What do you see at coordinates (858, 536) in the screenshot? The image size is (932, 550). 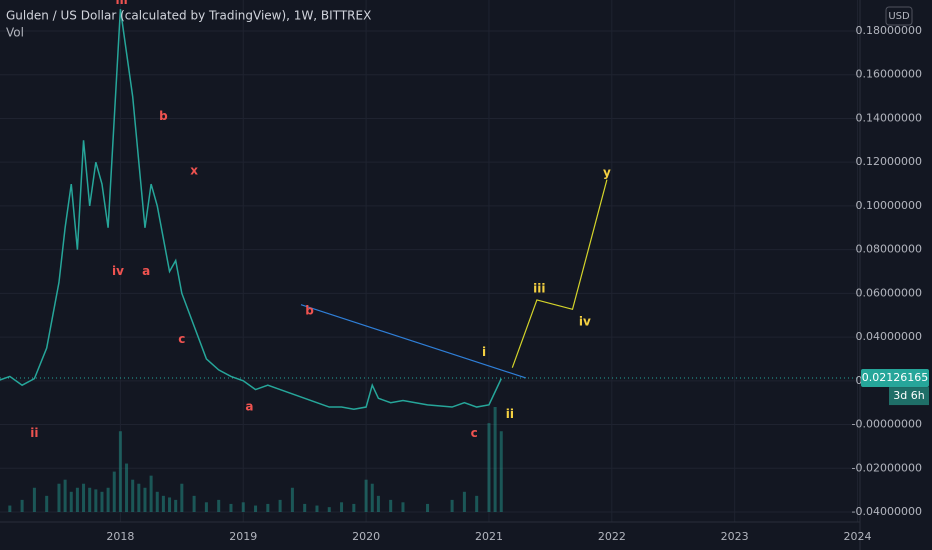 I see `x-tick-label: 2024` at bounding box center [858, 536].